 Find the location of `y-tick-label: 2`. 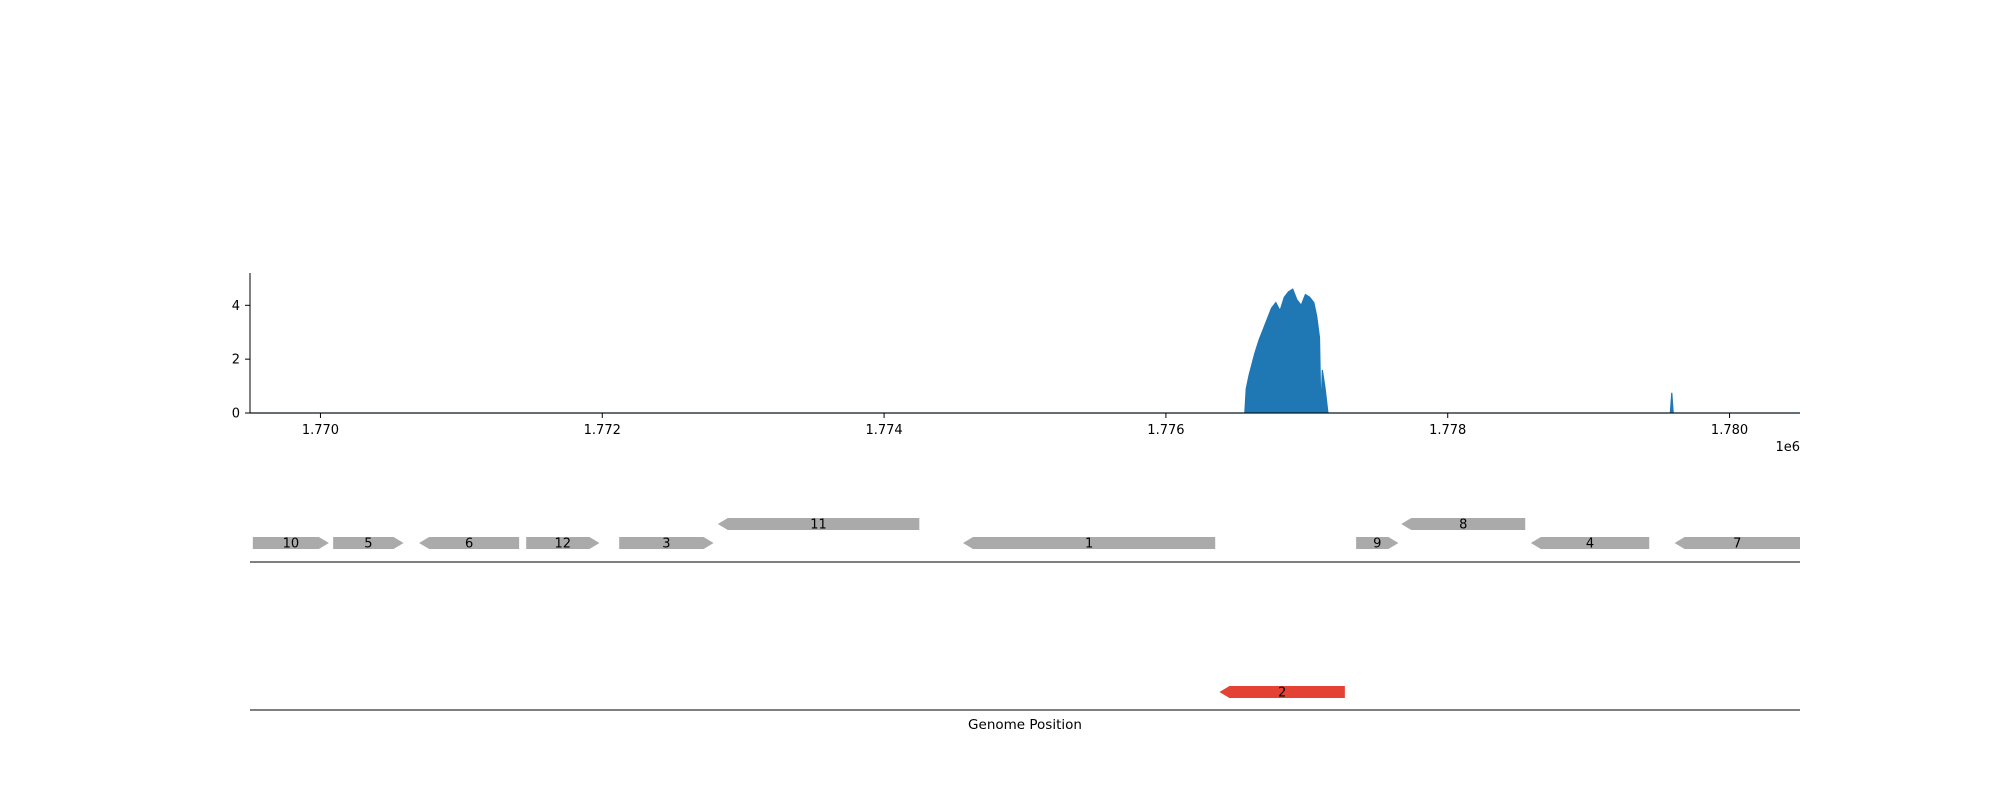

y-tick-label: 2 is located at coordinates (236, 360).